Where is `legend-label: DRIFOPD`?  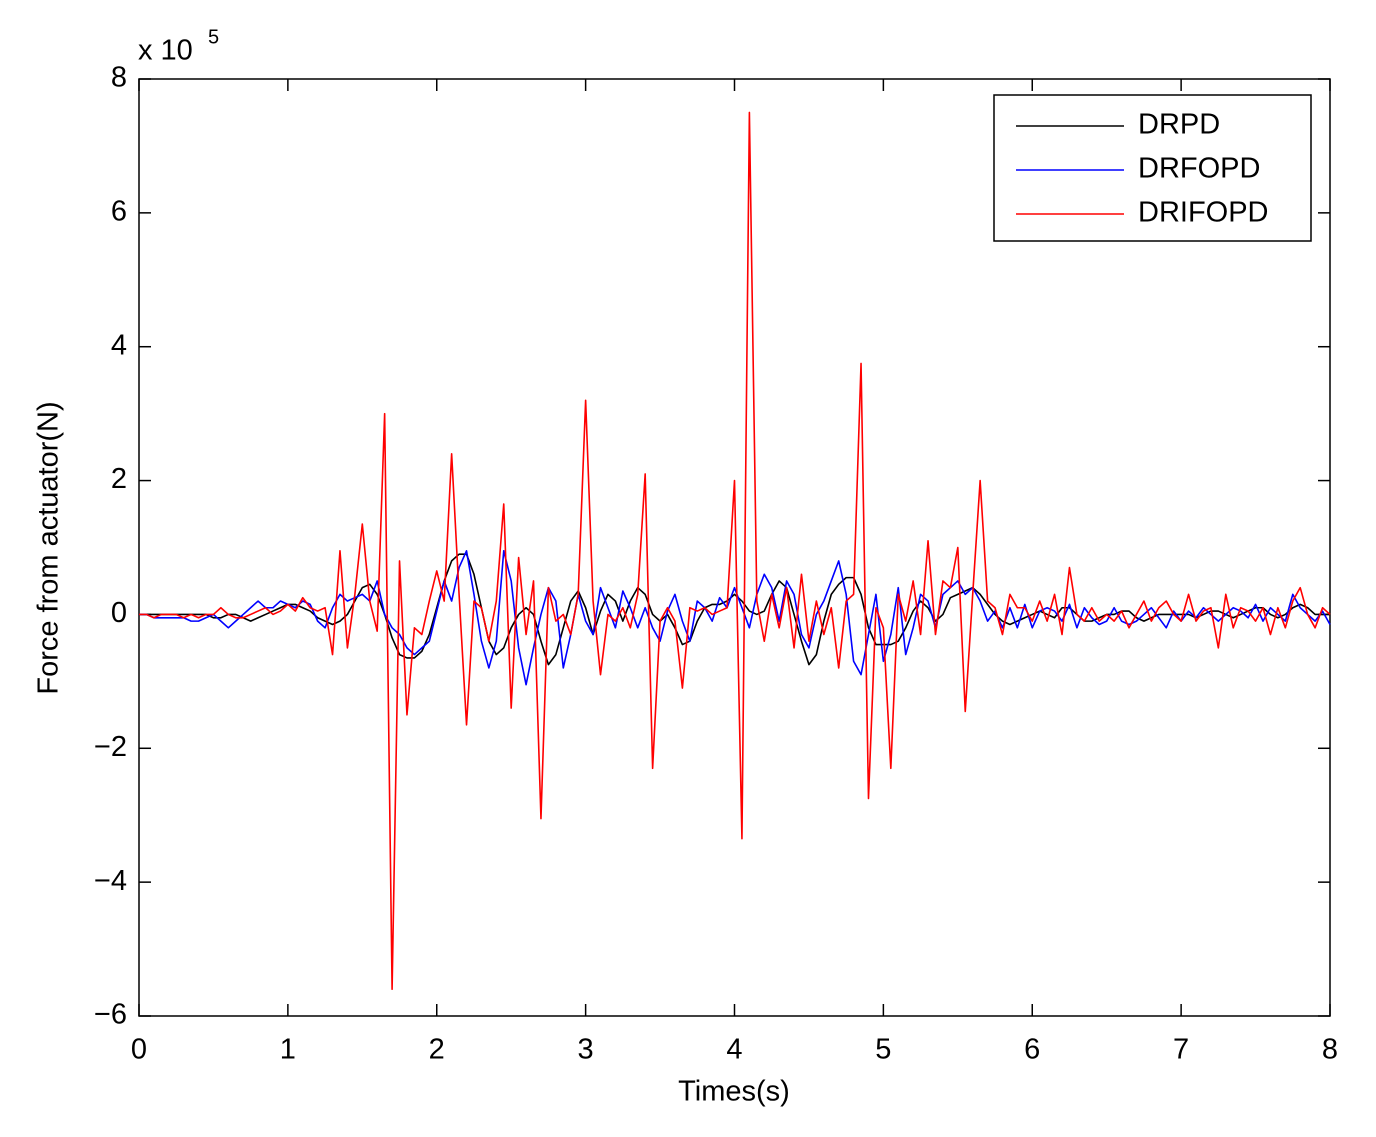
legend-label: DRIFOPD is located at coordinates (1203, 213).